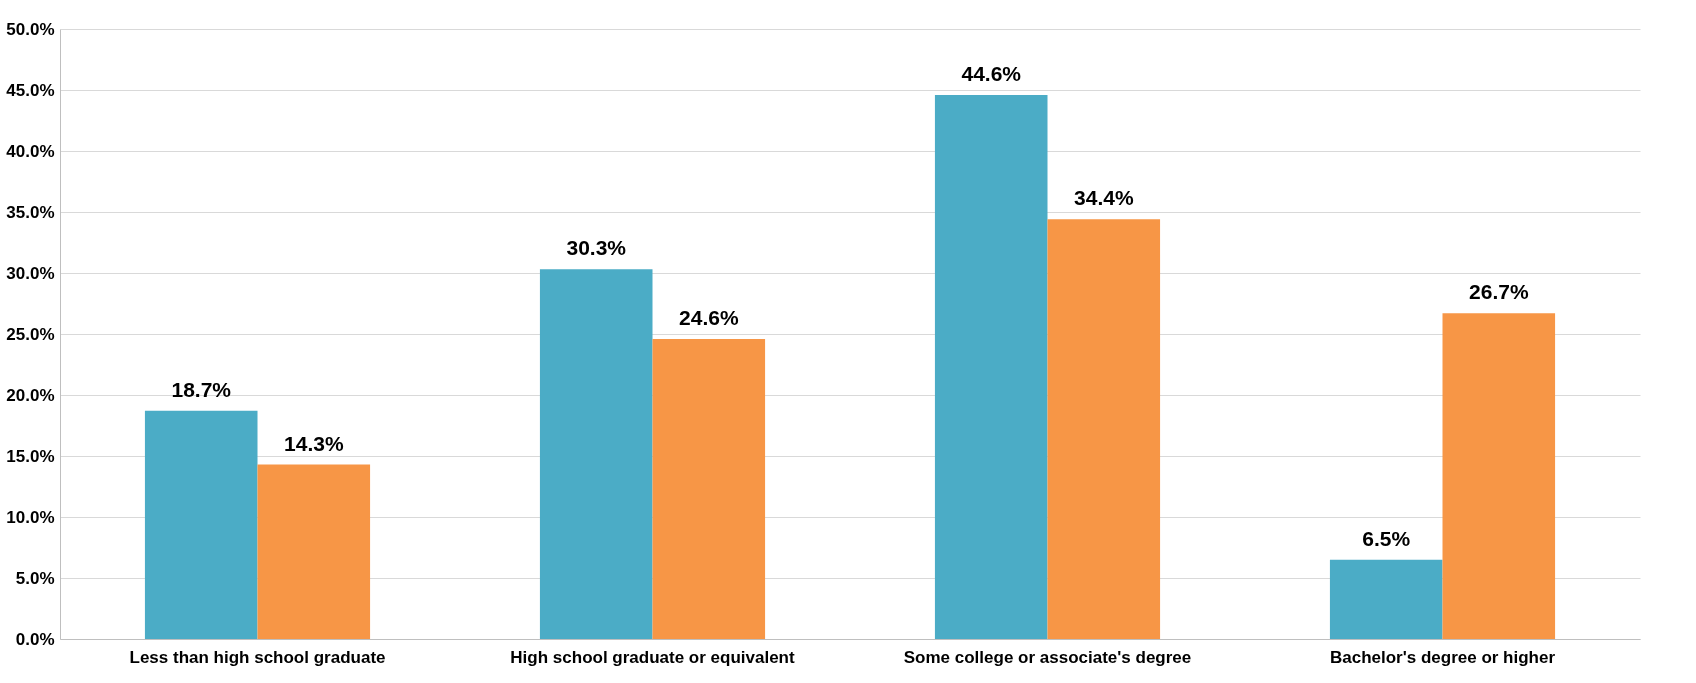  What do you see at coordinates (30, 517) in the screenshot?
I see `y-tick-label: 10.0%` at bounding box center [30, 517].